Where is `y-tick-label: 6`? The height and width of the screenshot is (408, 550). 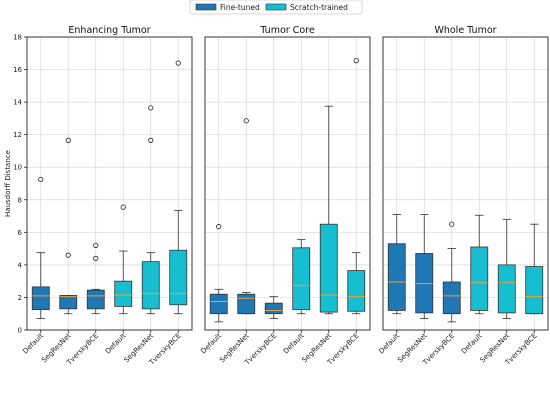 y-tick-label: 6 is located at coordinates (20, 233).